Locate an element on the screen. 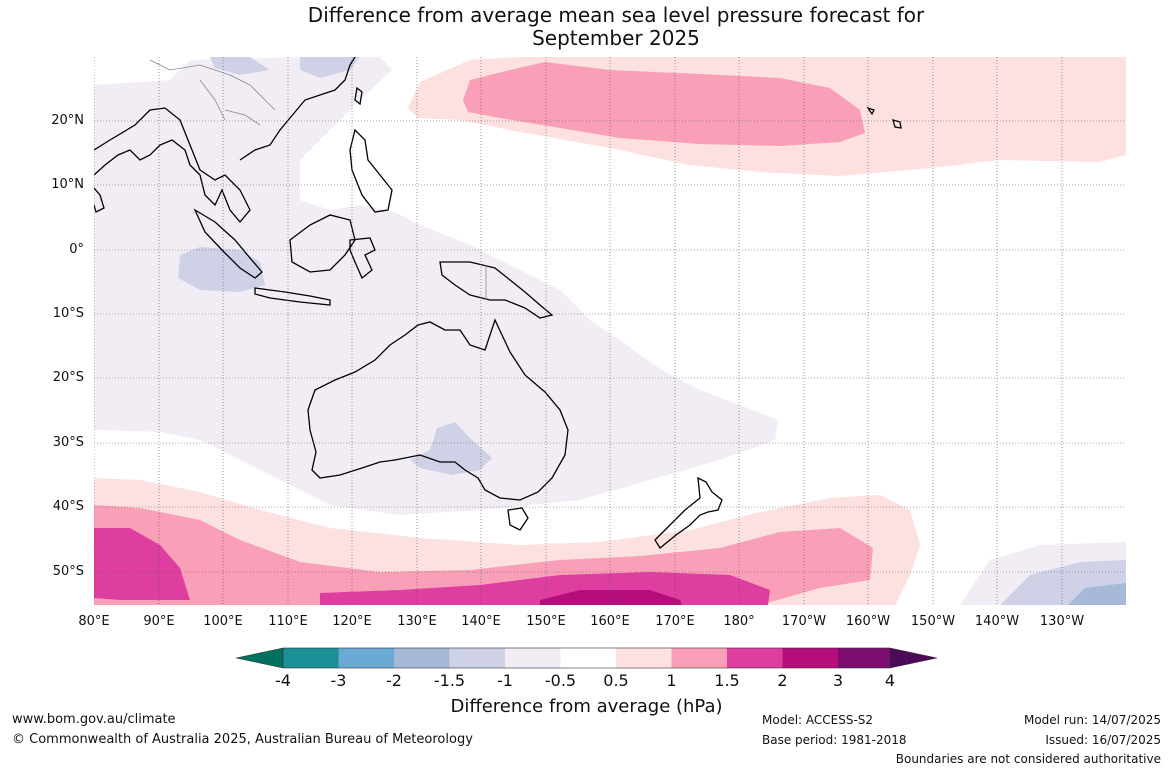 The width and height of the screenshot is (1173, 770). lon-label: 130°E is located at coordinates (417, 621).